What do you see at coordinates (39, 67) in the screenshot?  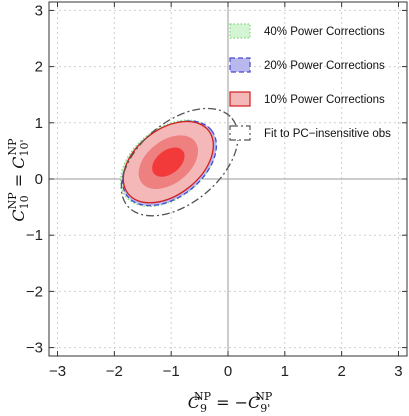 I see `y-tick-label-5: 2` at bounding box center [39, 67].